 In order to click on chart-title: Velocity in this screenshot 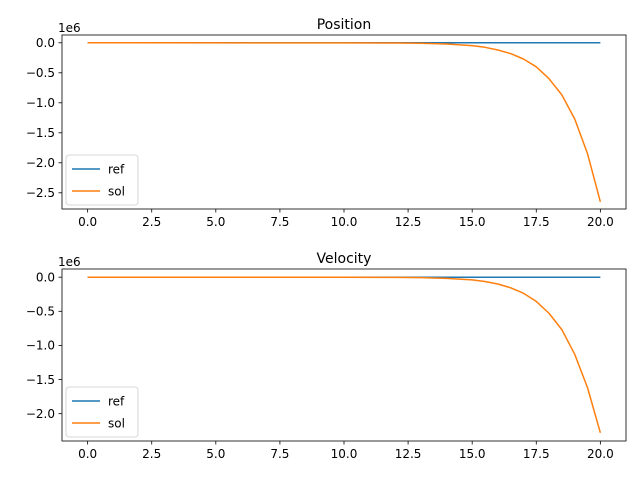, I will do `click(344, 259)`.